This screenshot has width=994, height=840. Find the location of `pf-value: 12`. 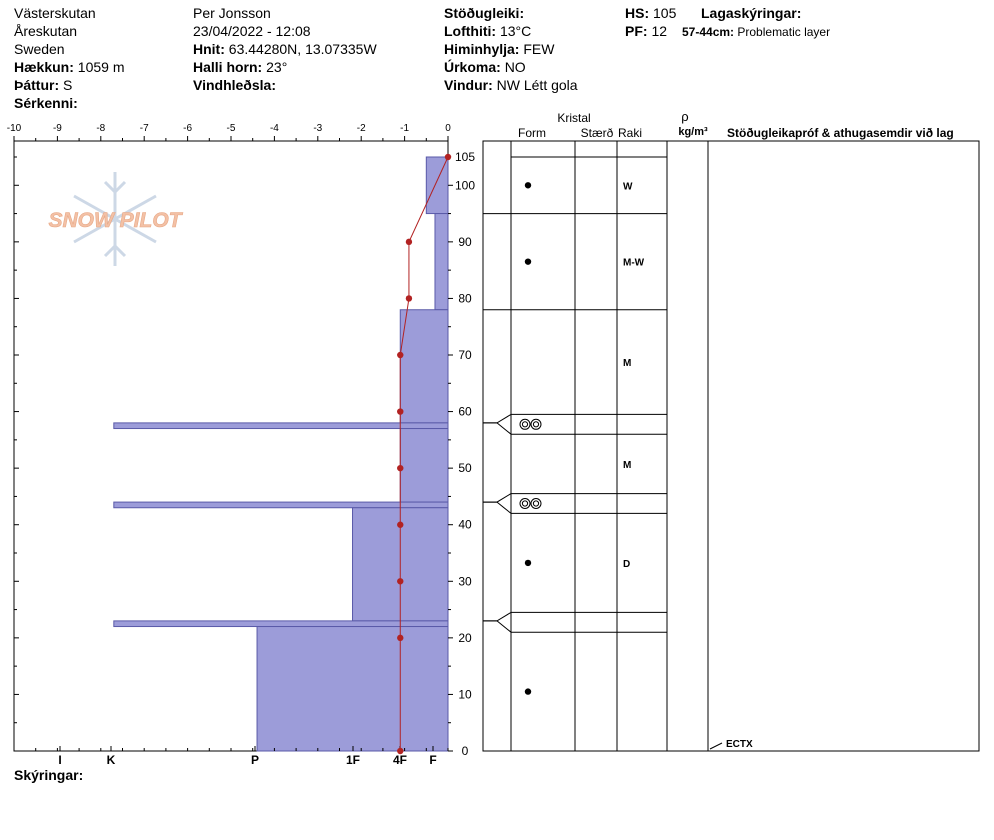

pf-value: 12 is located at coordinates (659, 31).